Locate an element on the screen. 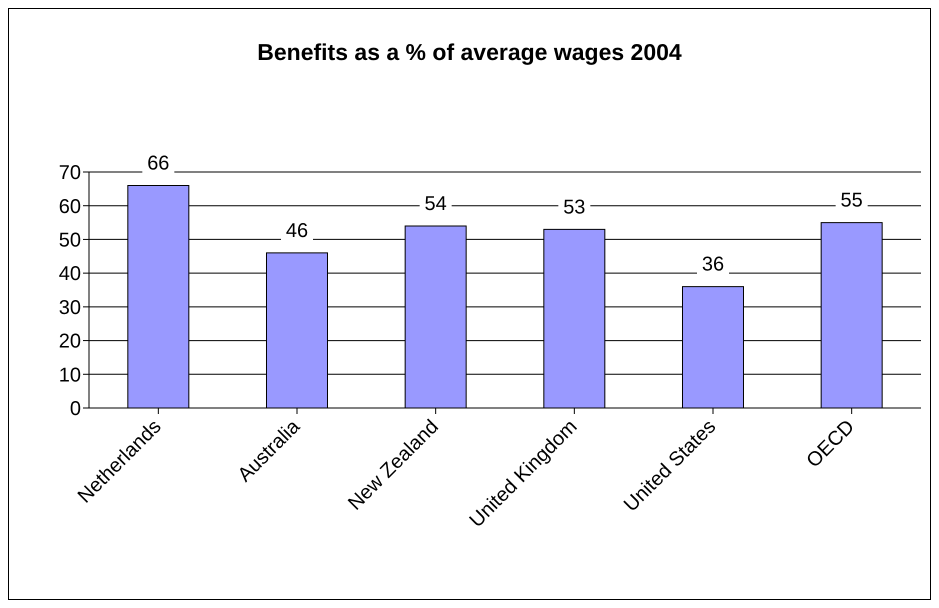 This screenshot has width=939, height=608. data-label: 53 is located at coordinates (574, 207).